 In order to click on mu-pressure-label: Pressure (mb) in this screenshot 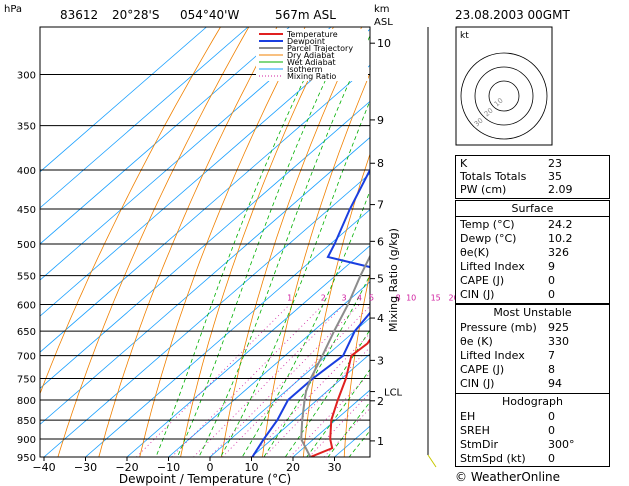, I will do `click(498, 327)`.